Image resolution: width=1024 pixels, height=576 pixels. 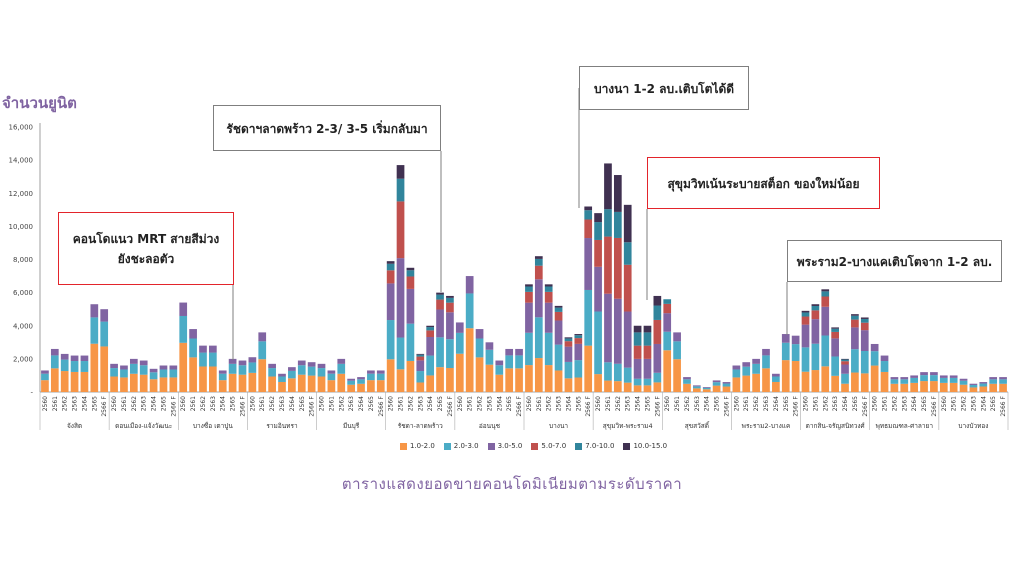 What do you see at coordinates (23, 260) in the screenshot?
I see `y-tick-label: 8,000` at bounding box center [23, 260].